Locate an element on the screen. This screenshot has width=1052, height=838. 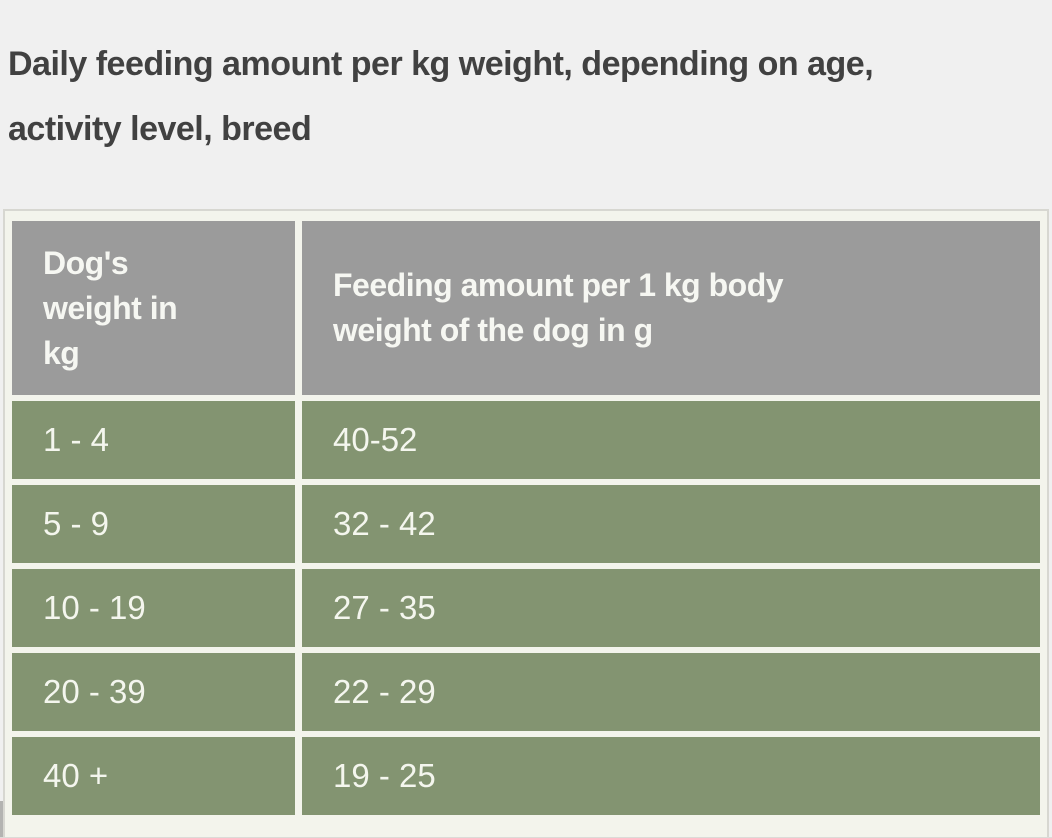
cell-feeding-amount: 19 - 25 is located at coordinates (671, 776).